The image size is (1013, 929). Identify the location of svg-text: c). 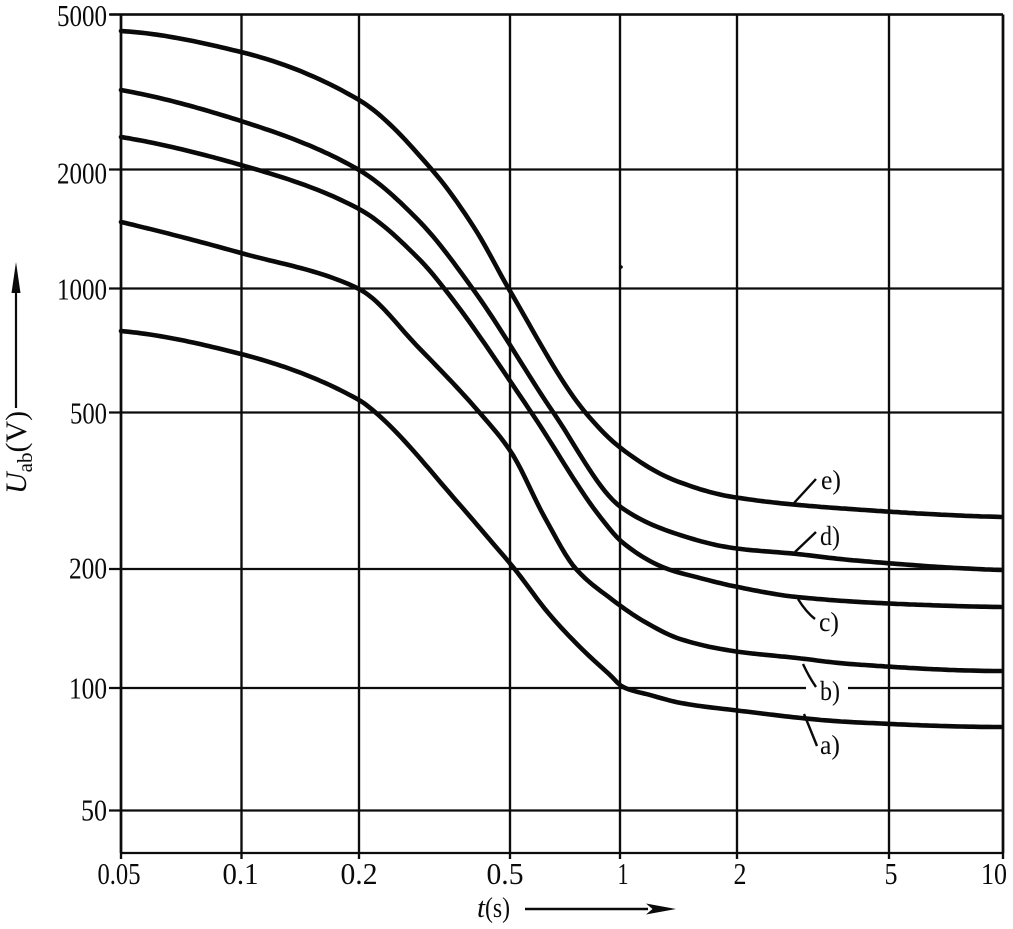
(829, 622).